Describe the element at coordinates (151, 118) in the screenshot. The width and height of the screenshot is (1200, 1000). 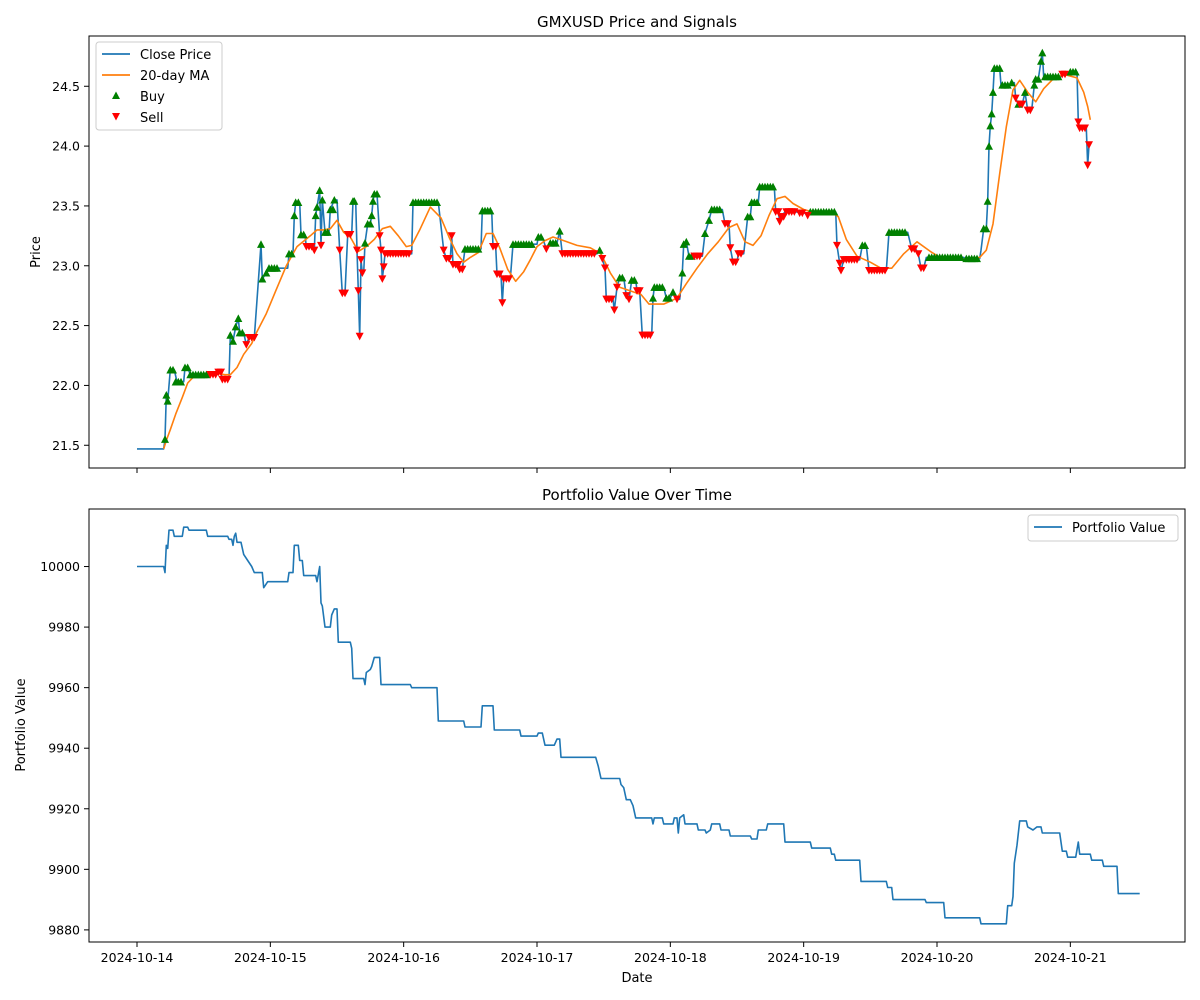
I see `legend-sell-label: Sell` at that location.